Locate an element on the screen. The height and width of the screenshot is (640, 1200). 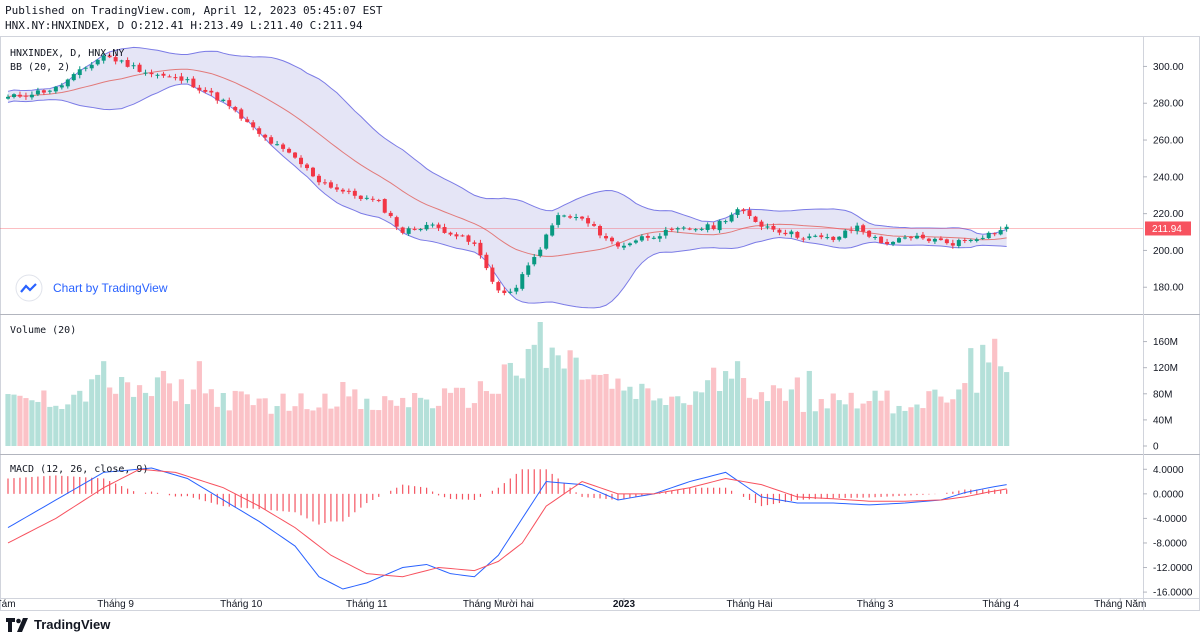
macd-tick-label: 0.0000 is located at coordinates (1168, 494).